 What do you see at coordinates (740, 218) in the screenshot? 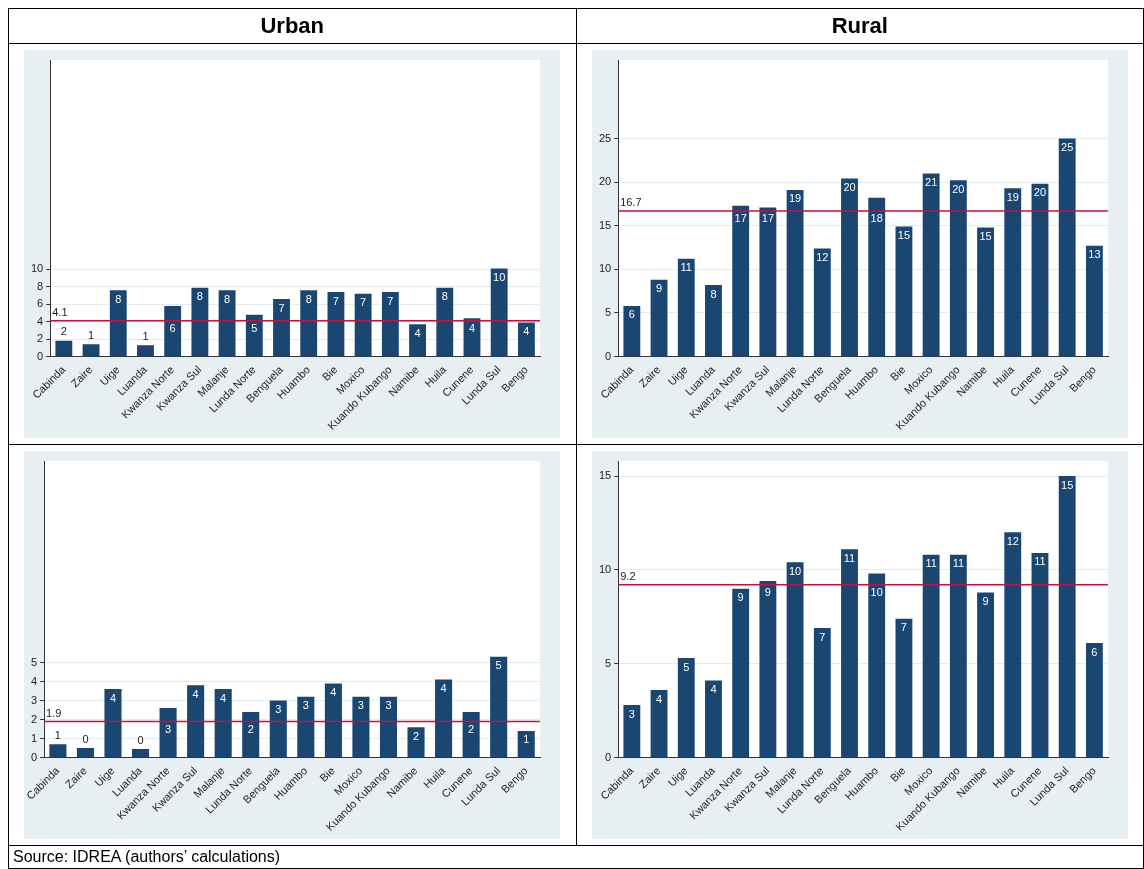
I see `data-label: 17` at bounding box center [740, 218].